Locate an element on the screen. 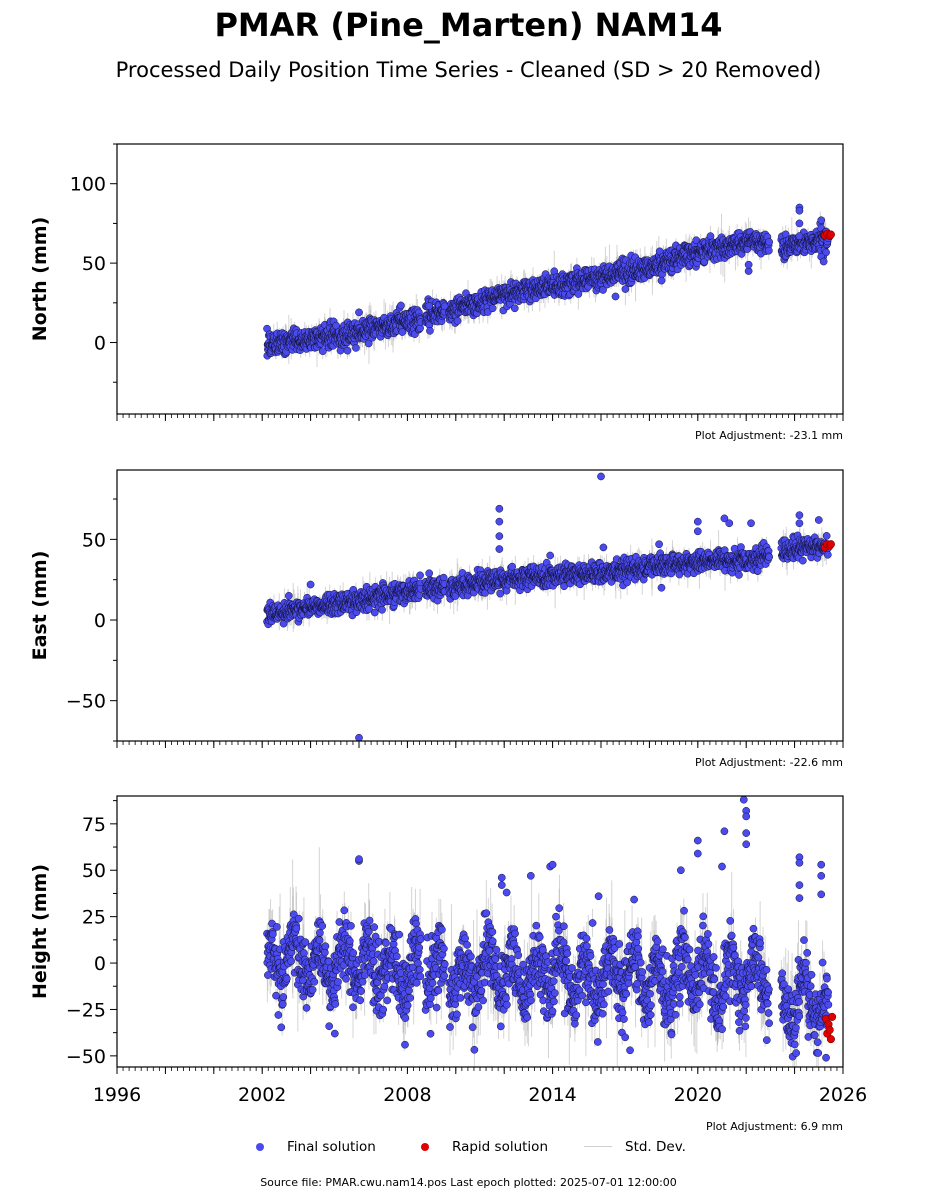 The image size is (937, 1200). y-ticks-north is located at coordinates (113, 263).